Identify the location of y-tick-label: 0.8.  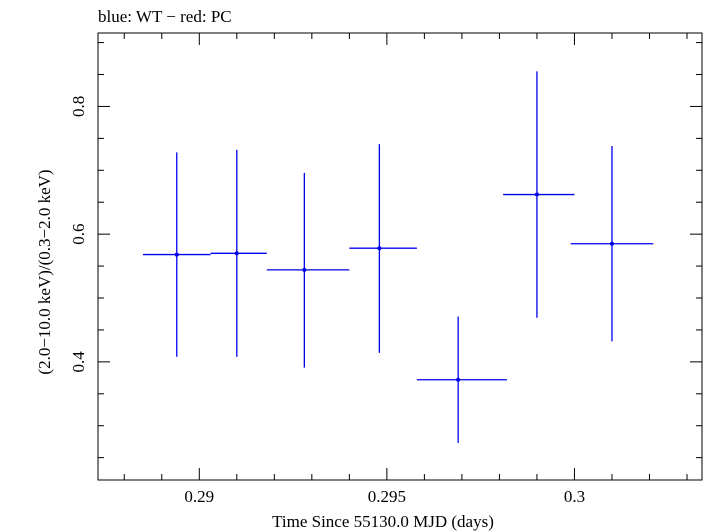
(78, 106).